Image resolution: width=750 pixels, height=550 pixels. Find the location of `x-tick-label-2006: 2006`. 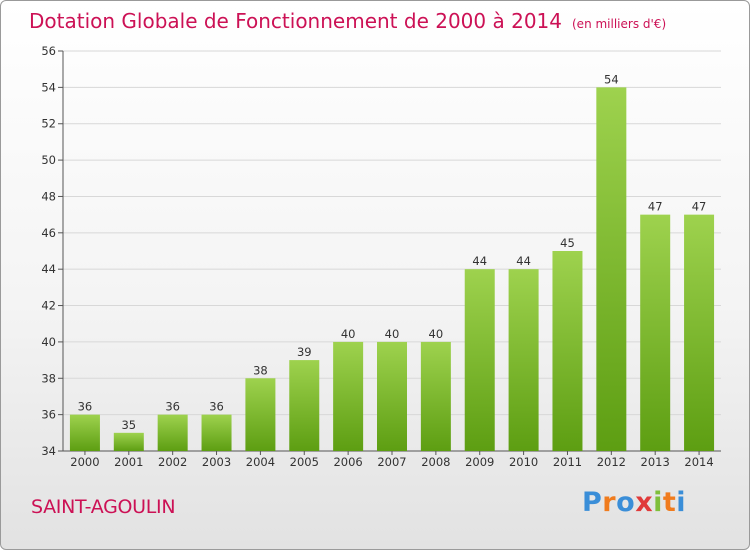

x-tick-label-2006: 2006 is located at coordinates (347, 462).